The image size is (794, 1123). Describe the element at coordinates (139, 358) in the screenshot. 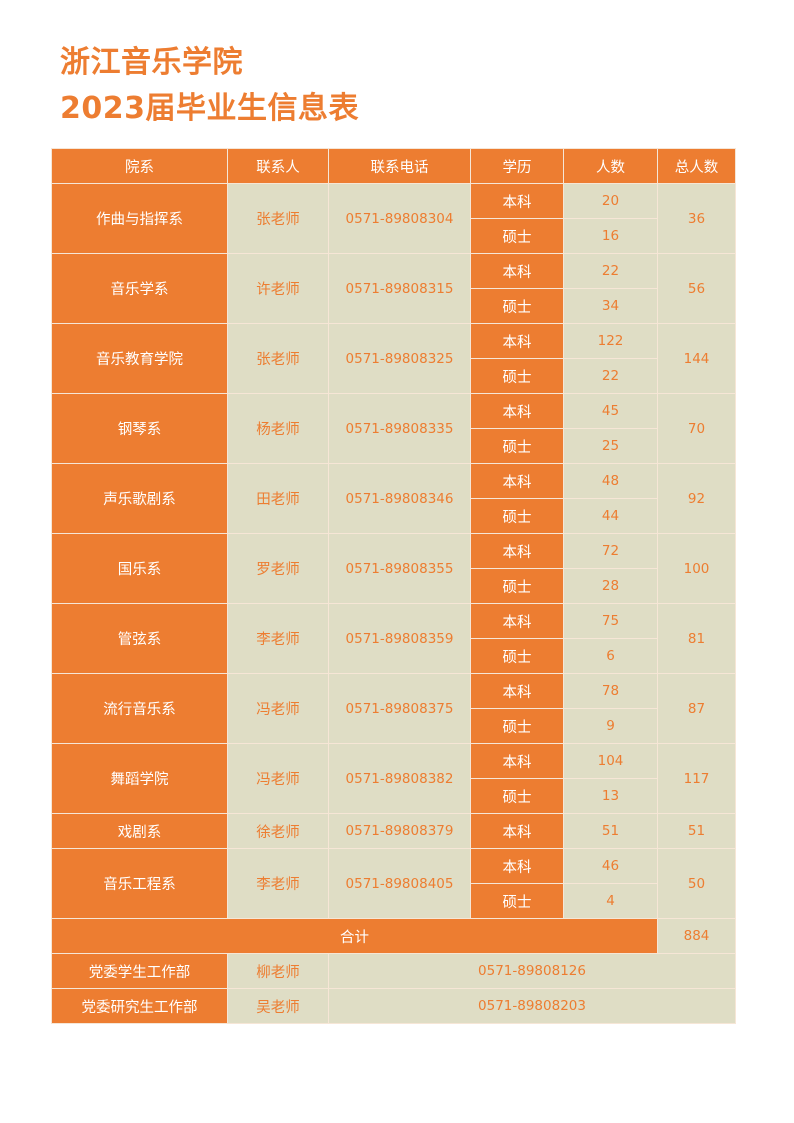

I see `department-cell: 音乐教育学院` at that location.